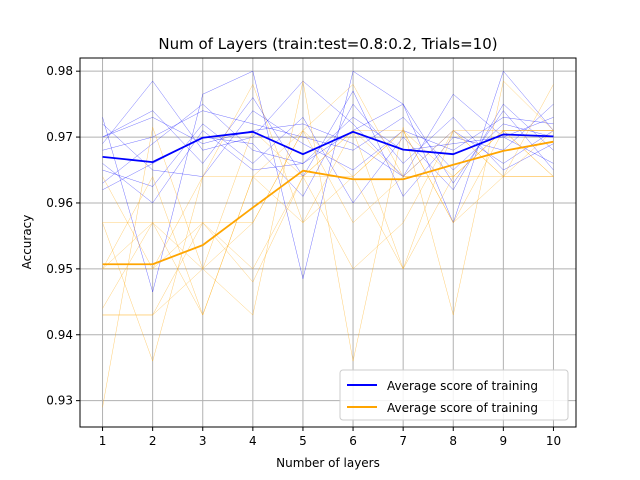 Image resolution: width=640 pixels, height=480 pixels. What do you see at coordinates (330, 437) in the screenshot?
I see `x-axis-ticks: 1 2 3 4 5 6 7 8 9 10` at bounding box center [330, 437].